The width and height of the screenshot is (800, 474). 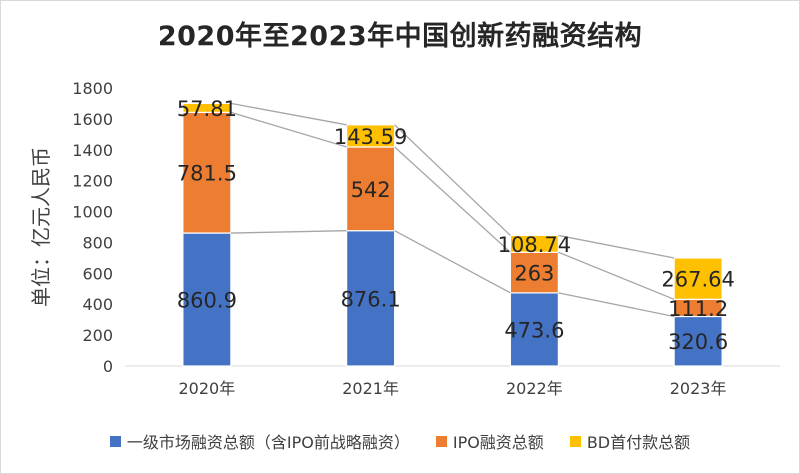 I want to click on legend-item-ipo: IPO融资总额, so click(x=489, y=441).